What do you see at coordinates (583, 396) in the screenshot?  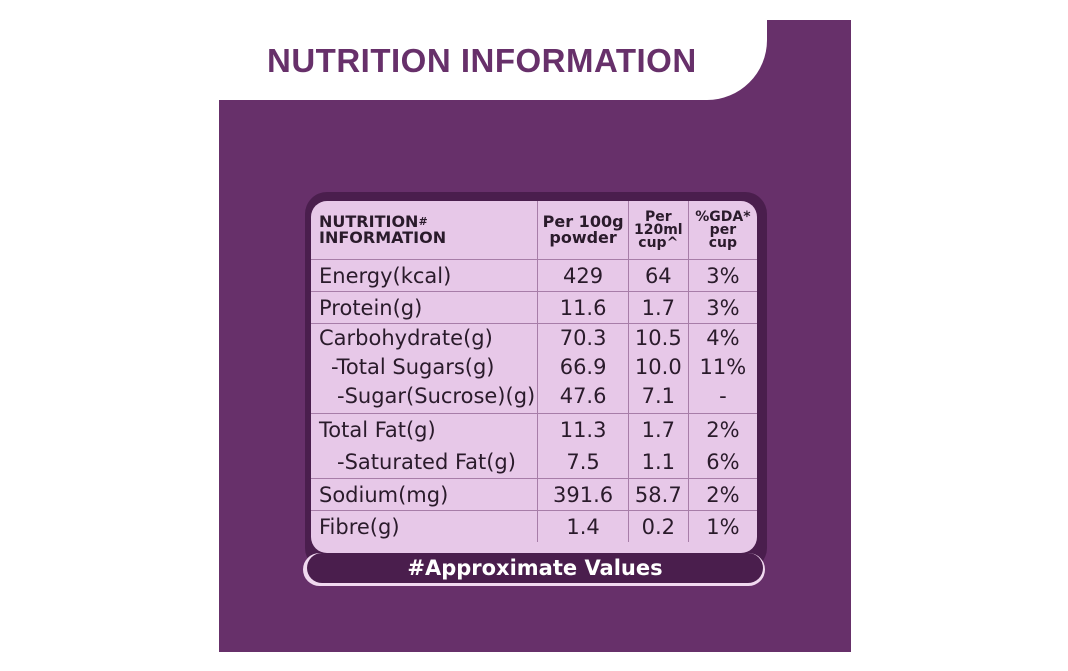 I see `value-per-100g: 47.6` at bounding box center [583, 396].